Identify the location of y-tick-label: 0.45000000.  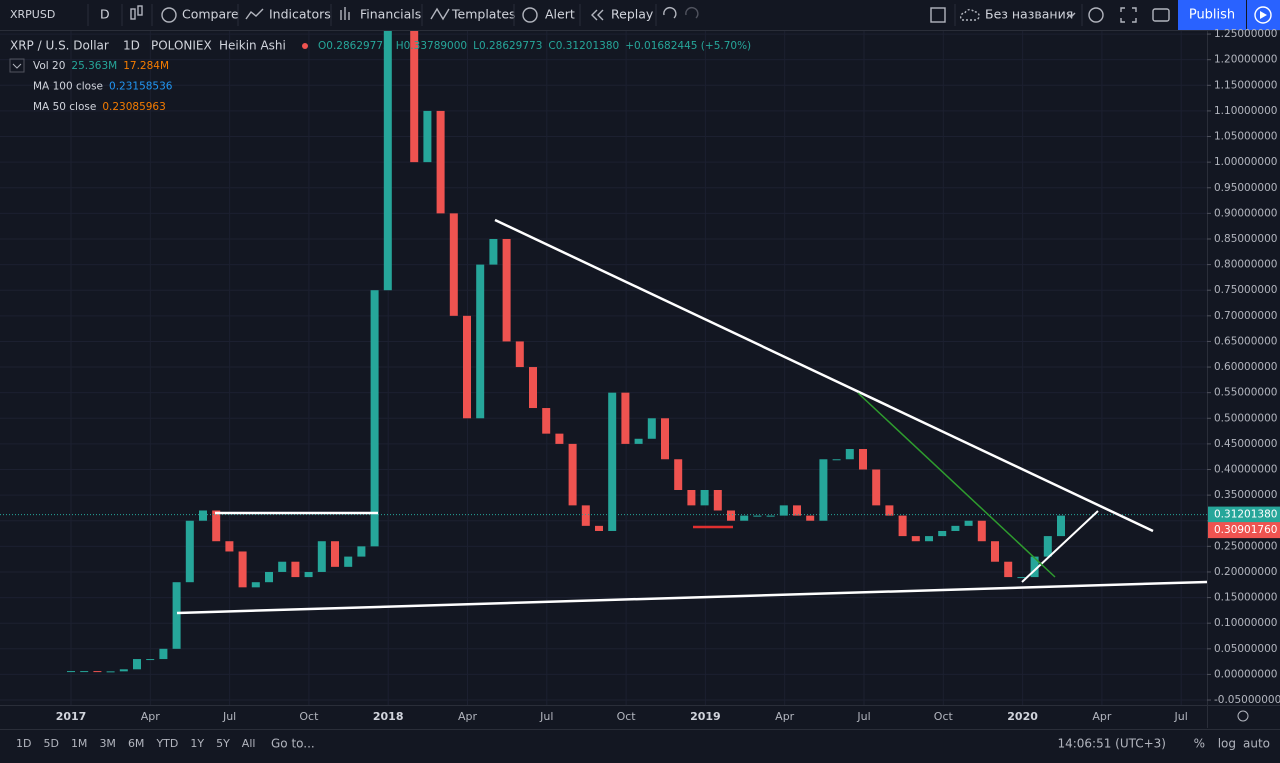
(1245, 444).